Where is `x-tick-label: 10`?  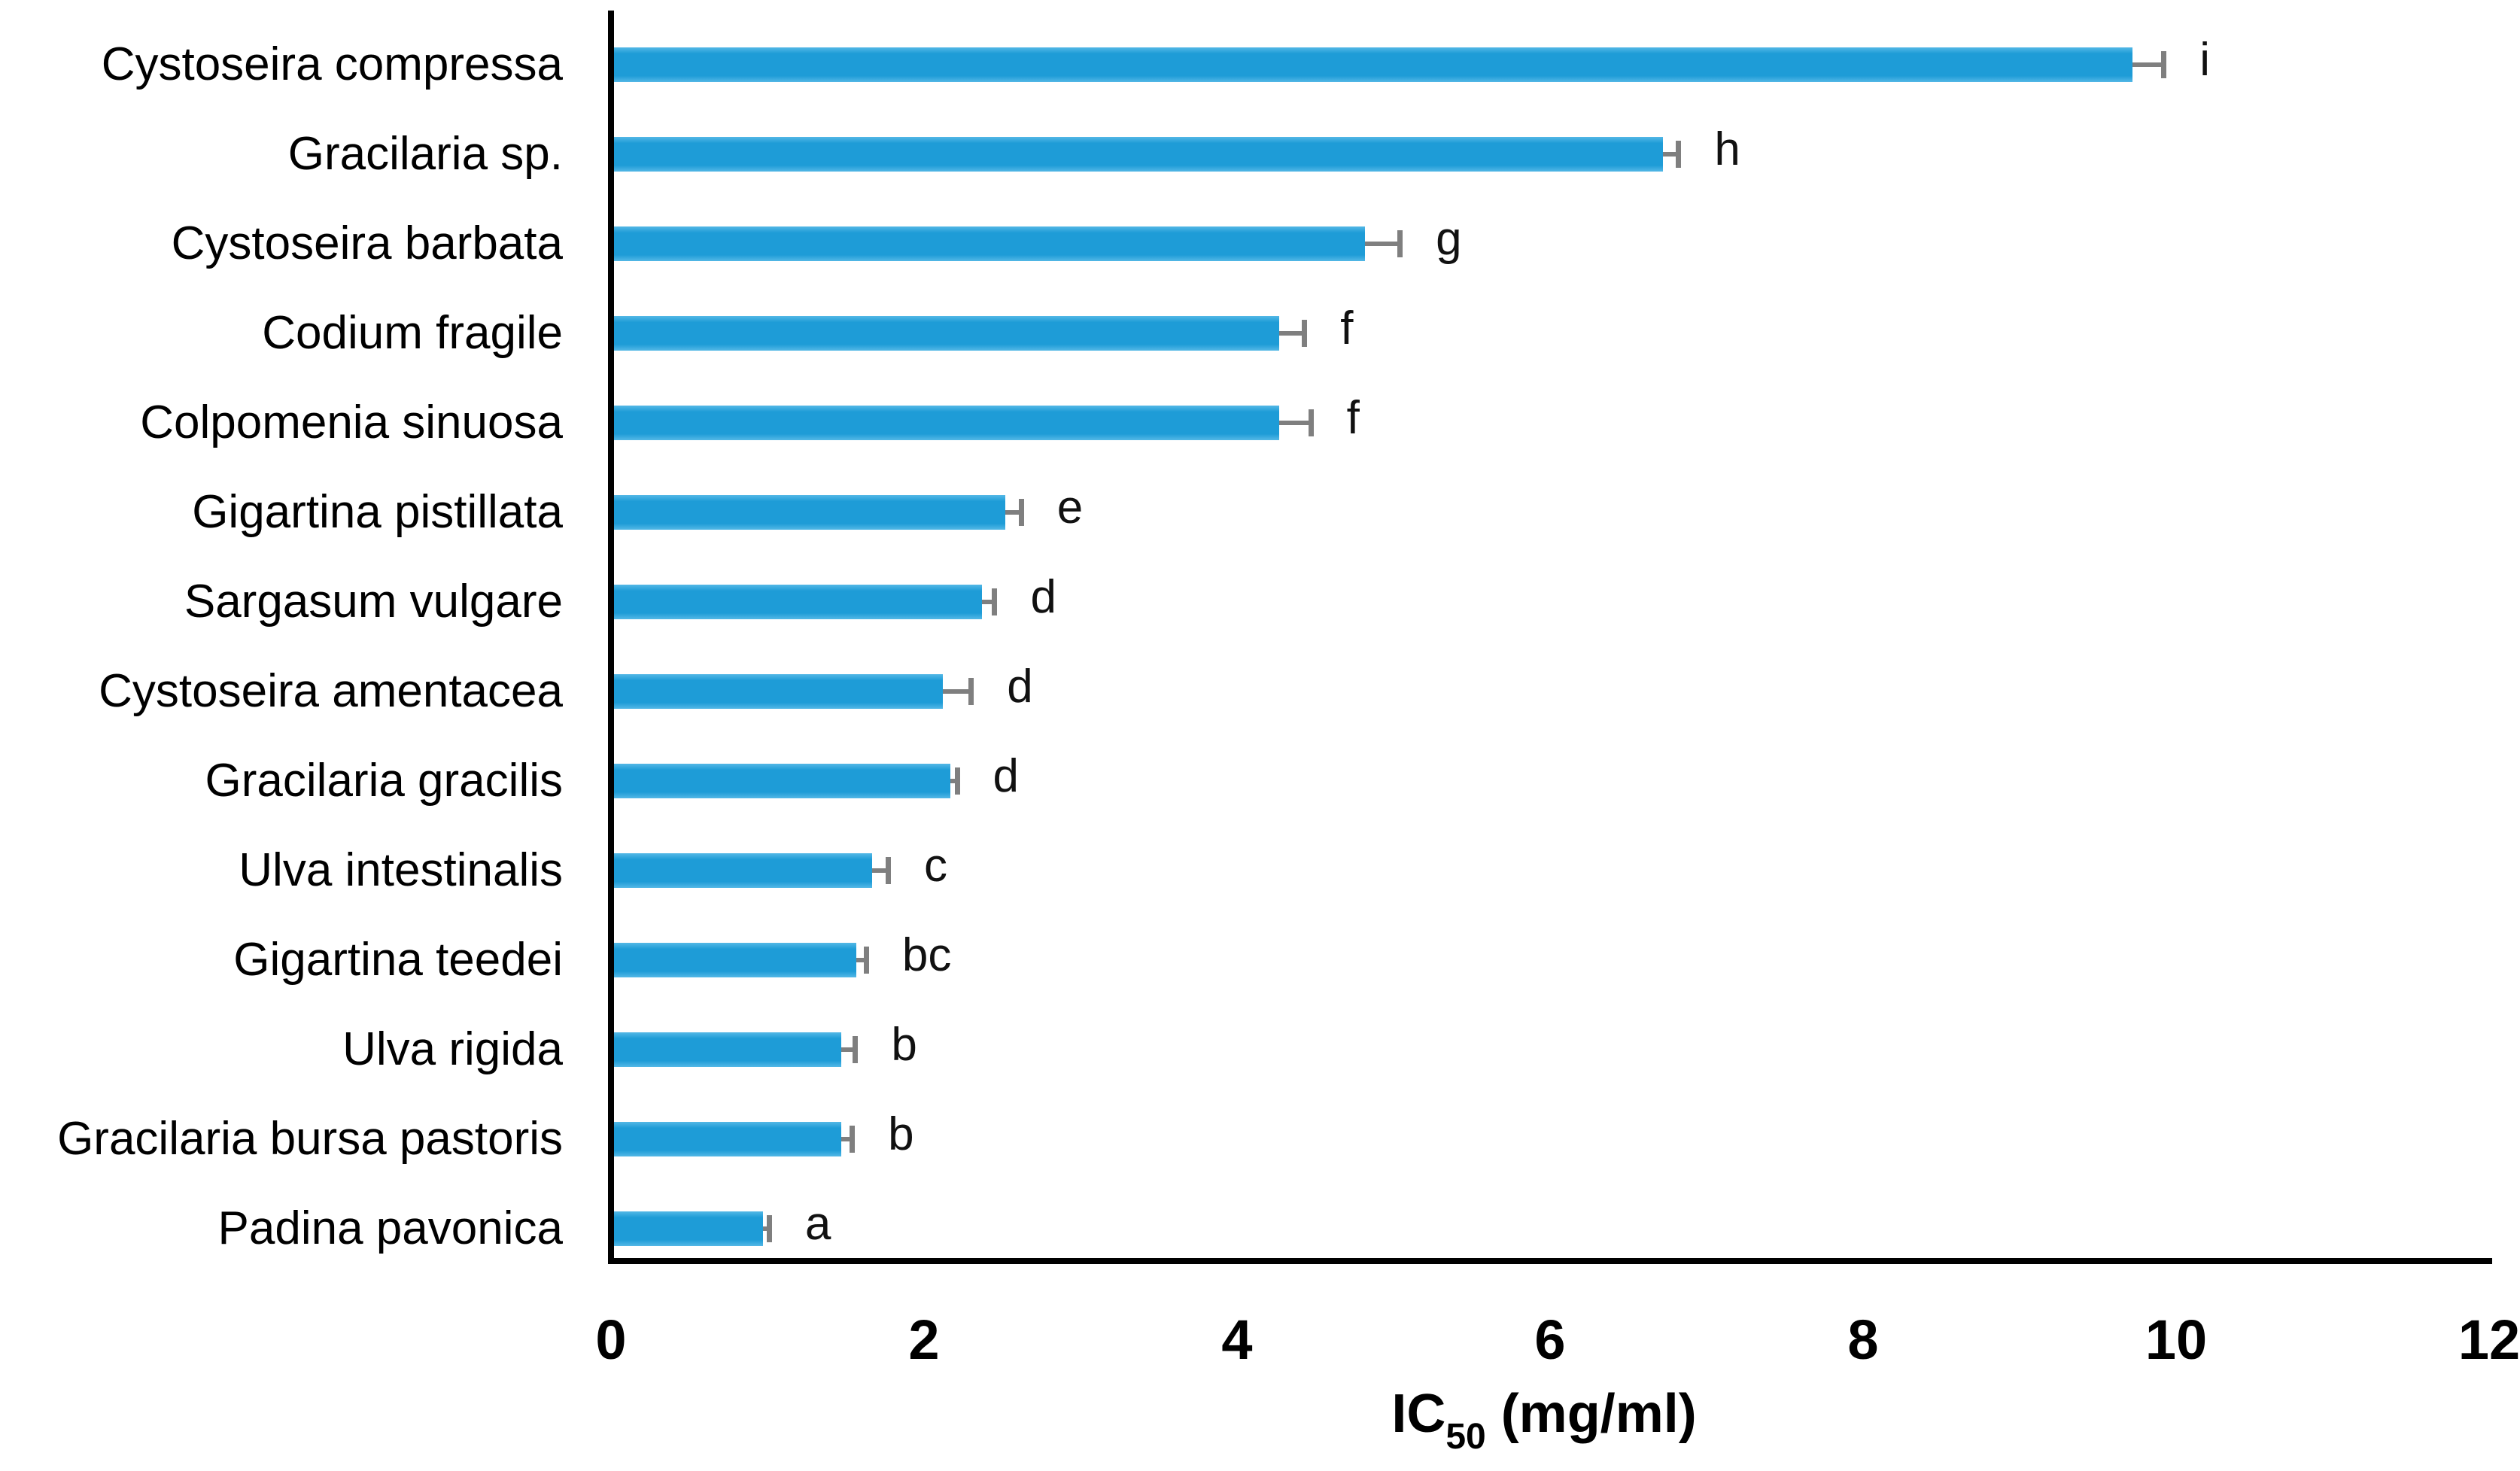
x-tick-label: 10 is located at coordinates (2176, 1339).